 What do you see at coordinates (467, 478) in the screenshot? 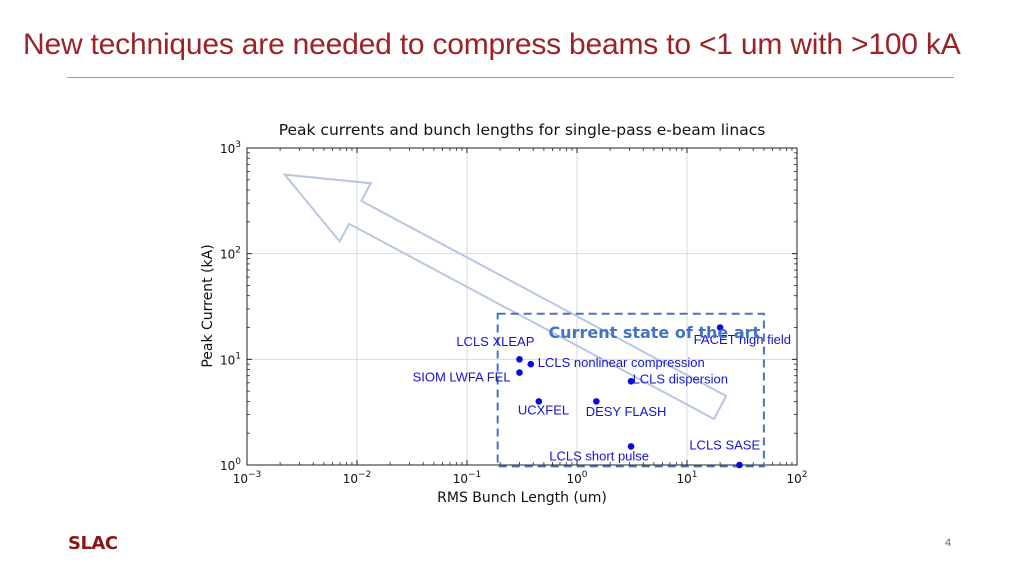
I see `x-tick-label: 10⁻¹` at bounding box center [467, 478].